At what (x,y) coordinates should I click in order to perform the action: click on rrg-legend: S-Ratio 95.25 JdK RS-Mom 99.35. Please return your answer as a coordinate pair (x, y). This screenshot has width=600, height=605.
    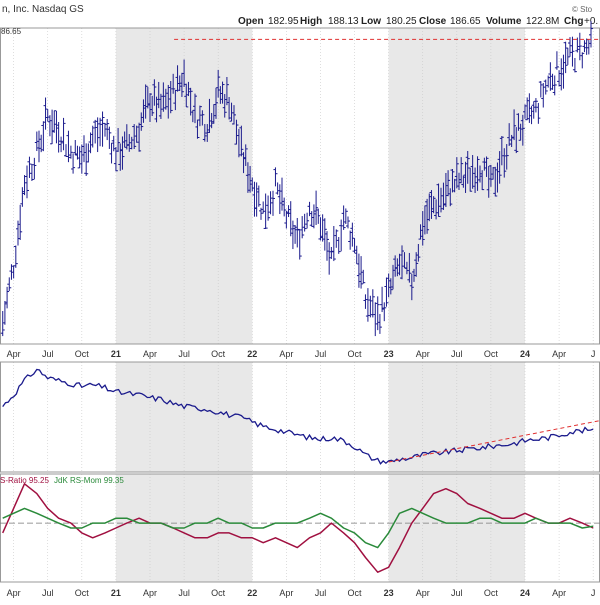
    Looking at the image, I should click on (62, 480).